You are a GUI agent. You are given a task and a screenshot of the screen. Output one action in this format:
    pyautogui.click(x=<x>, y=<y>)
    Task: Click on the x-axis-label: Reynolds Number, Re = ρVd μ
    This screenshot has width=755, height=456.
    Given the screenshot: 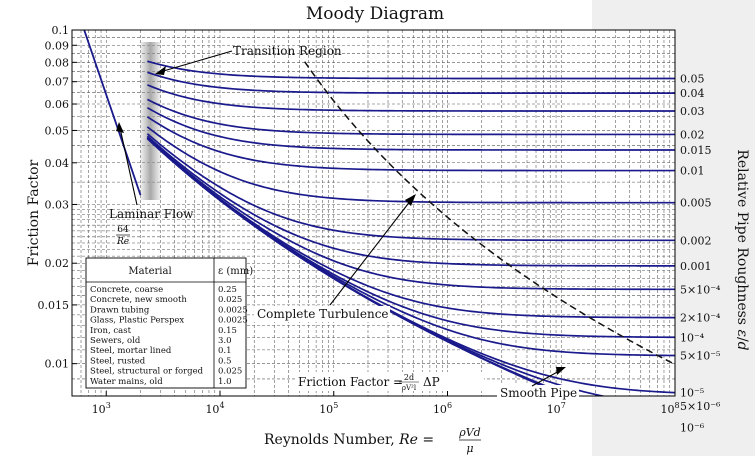 What is the action you would take?
    pyautogui.click(x=372, y=440)
    